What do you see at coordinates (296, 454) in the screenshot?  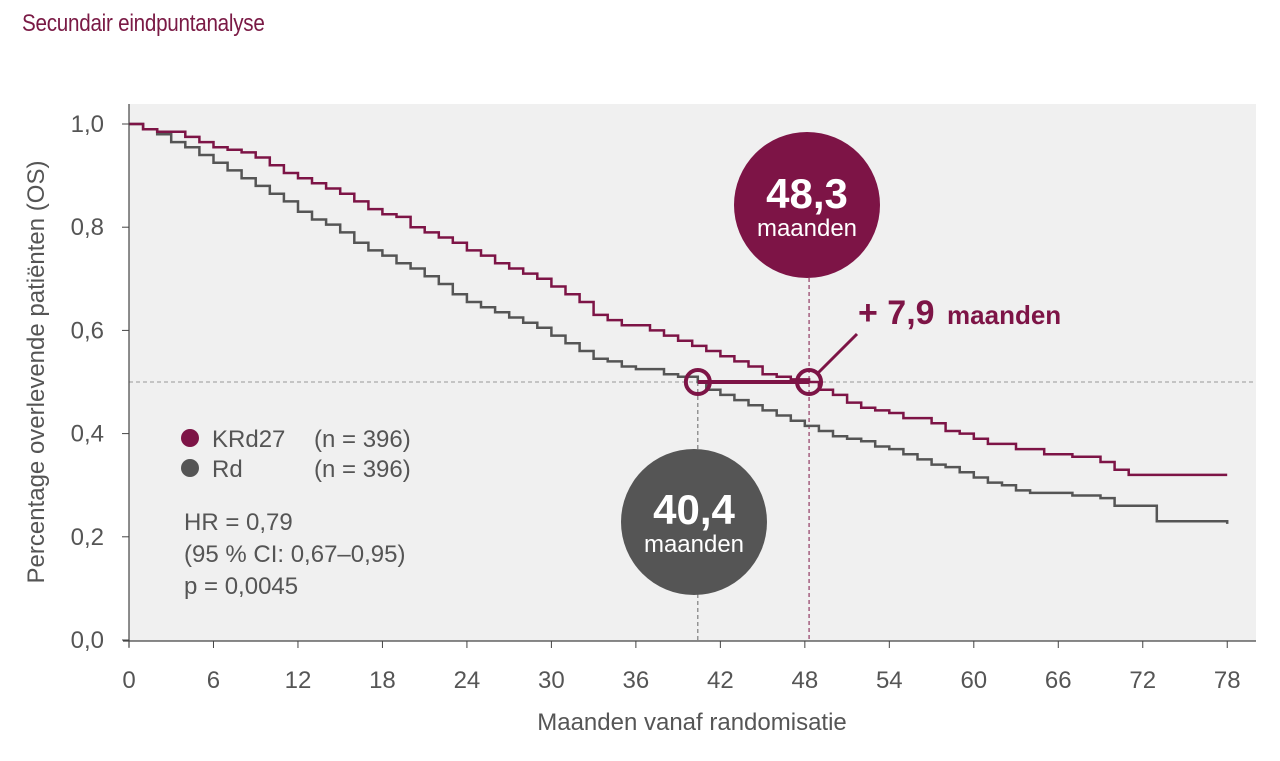 I see `legend: KRd27 (n = 396) Rd (n = 396)` at bounding box center [296, 454].